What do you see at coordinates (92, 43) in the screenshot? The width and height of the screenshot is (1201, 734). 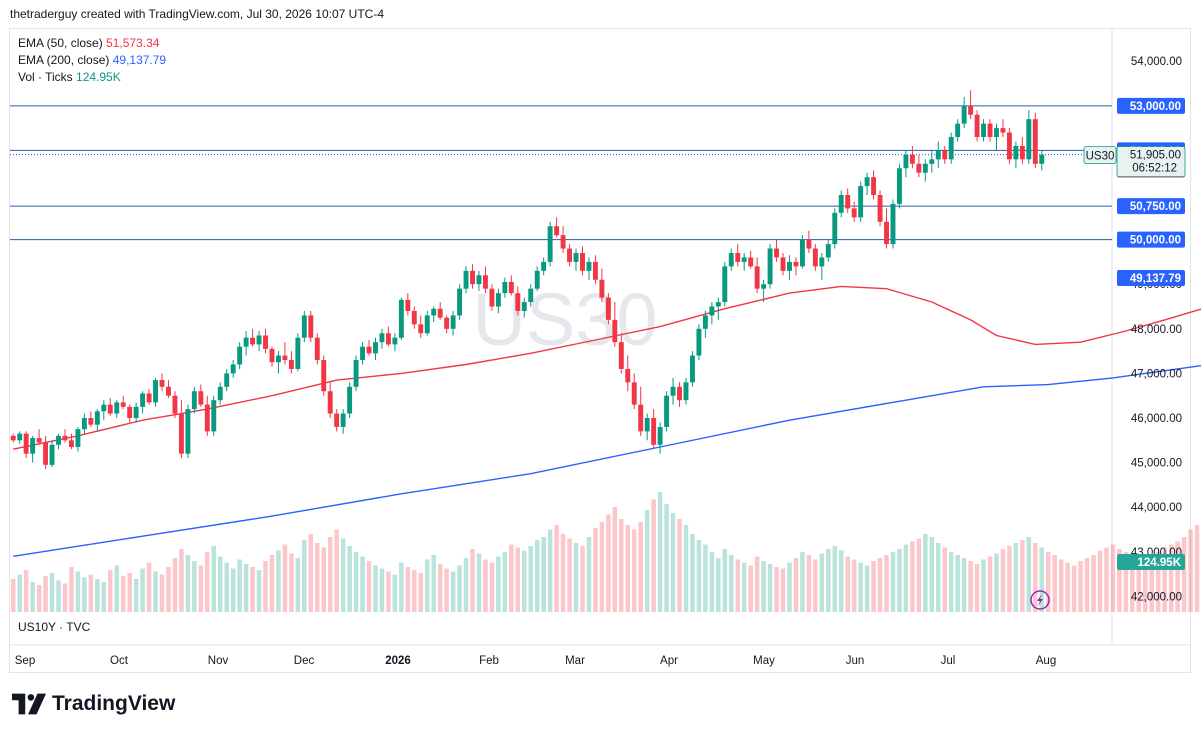 I see `legend-ema50: EMA (50, close) 51,573.34` at bounding box center [92, 43].